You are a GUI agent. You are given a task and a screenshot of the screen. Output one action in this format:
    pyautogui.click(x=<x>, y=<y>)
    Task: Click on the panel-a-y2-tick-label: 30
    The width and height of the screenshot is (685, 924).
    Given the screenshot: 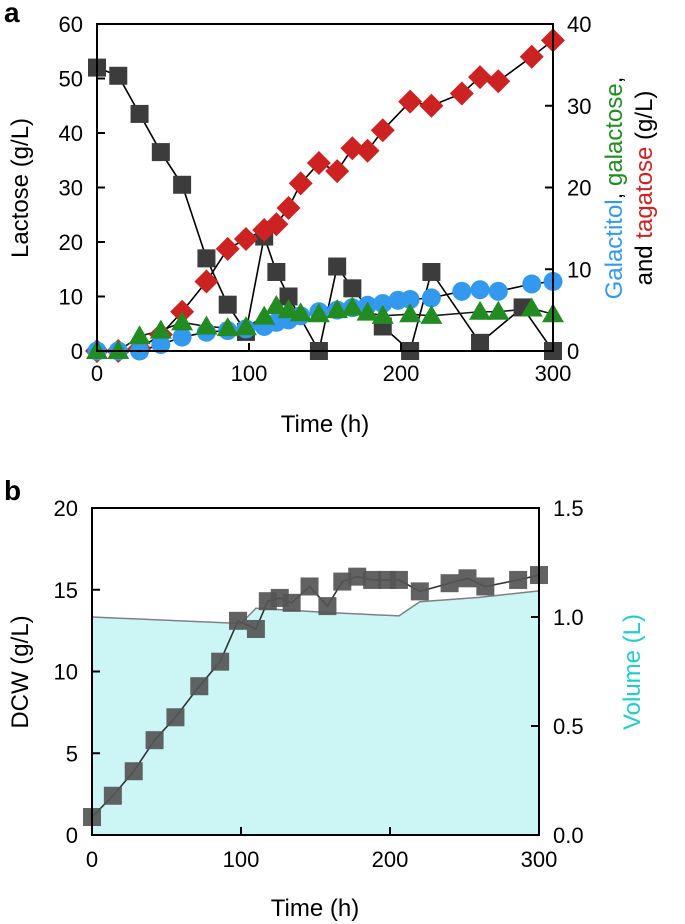 What is the action you would take?
    pyautogui.click(x=579, y=106)
    